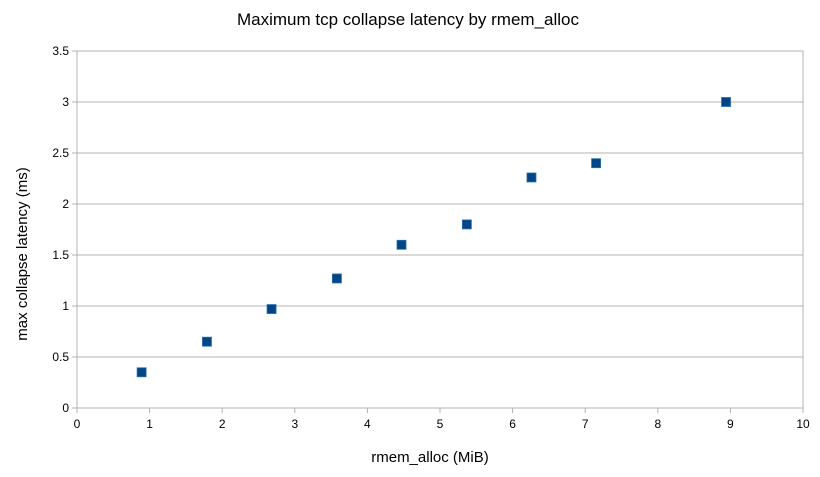 Image resolution: width=820 pixels, height=477 pixels. Describe the element at coordinates (60, 255) in the screenshot. I see `y-tick-label: 1.5` at that location.